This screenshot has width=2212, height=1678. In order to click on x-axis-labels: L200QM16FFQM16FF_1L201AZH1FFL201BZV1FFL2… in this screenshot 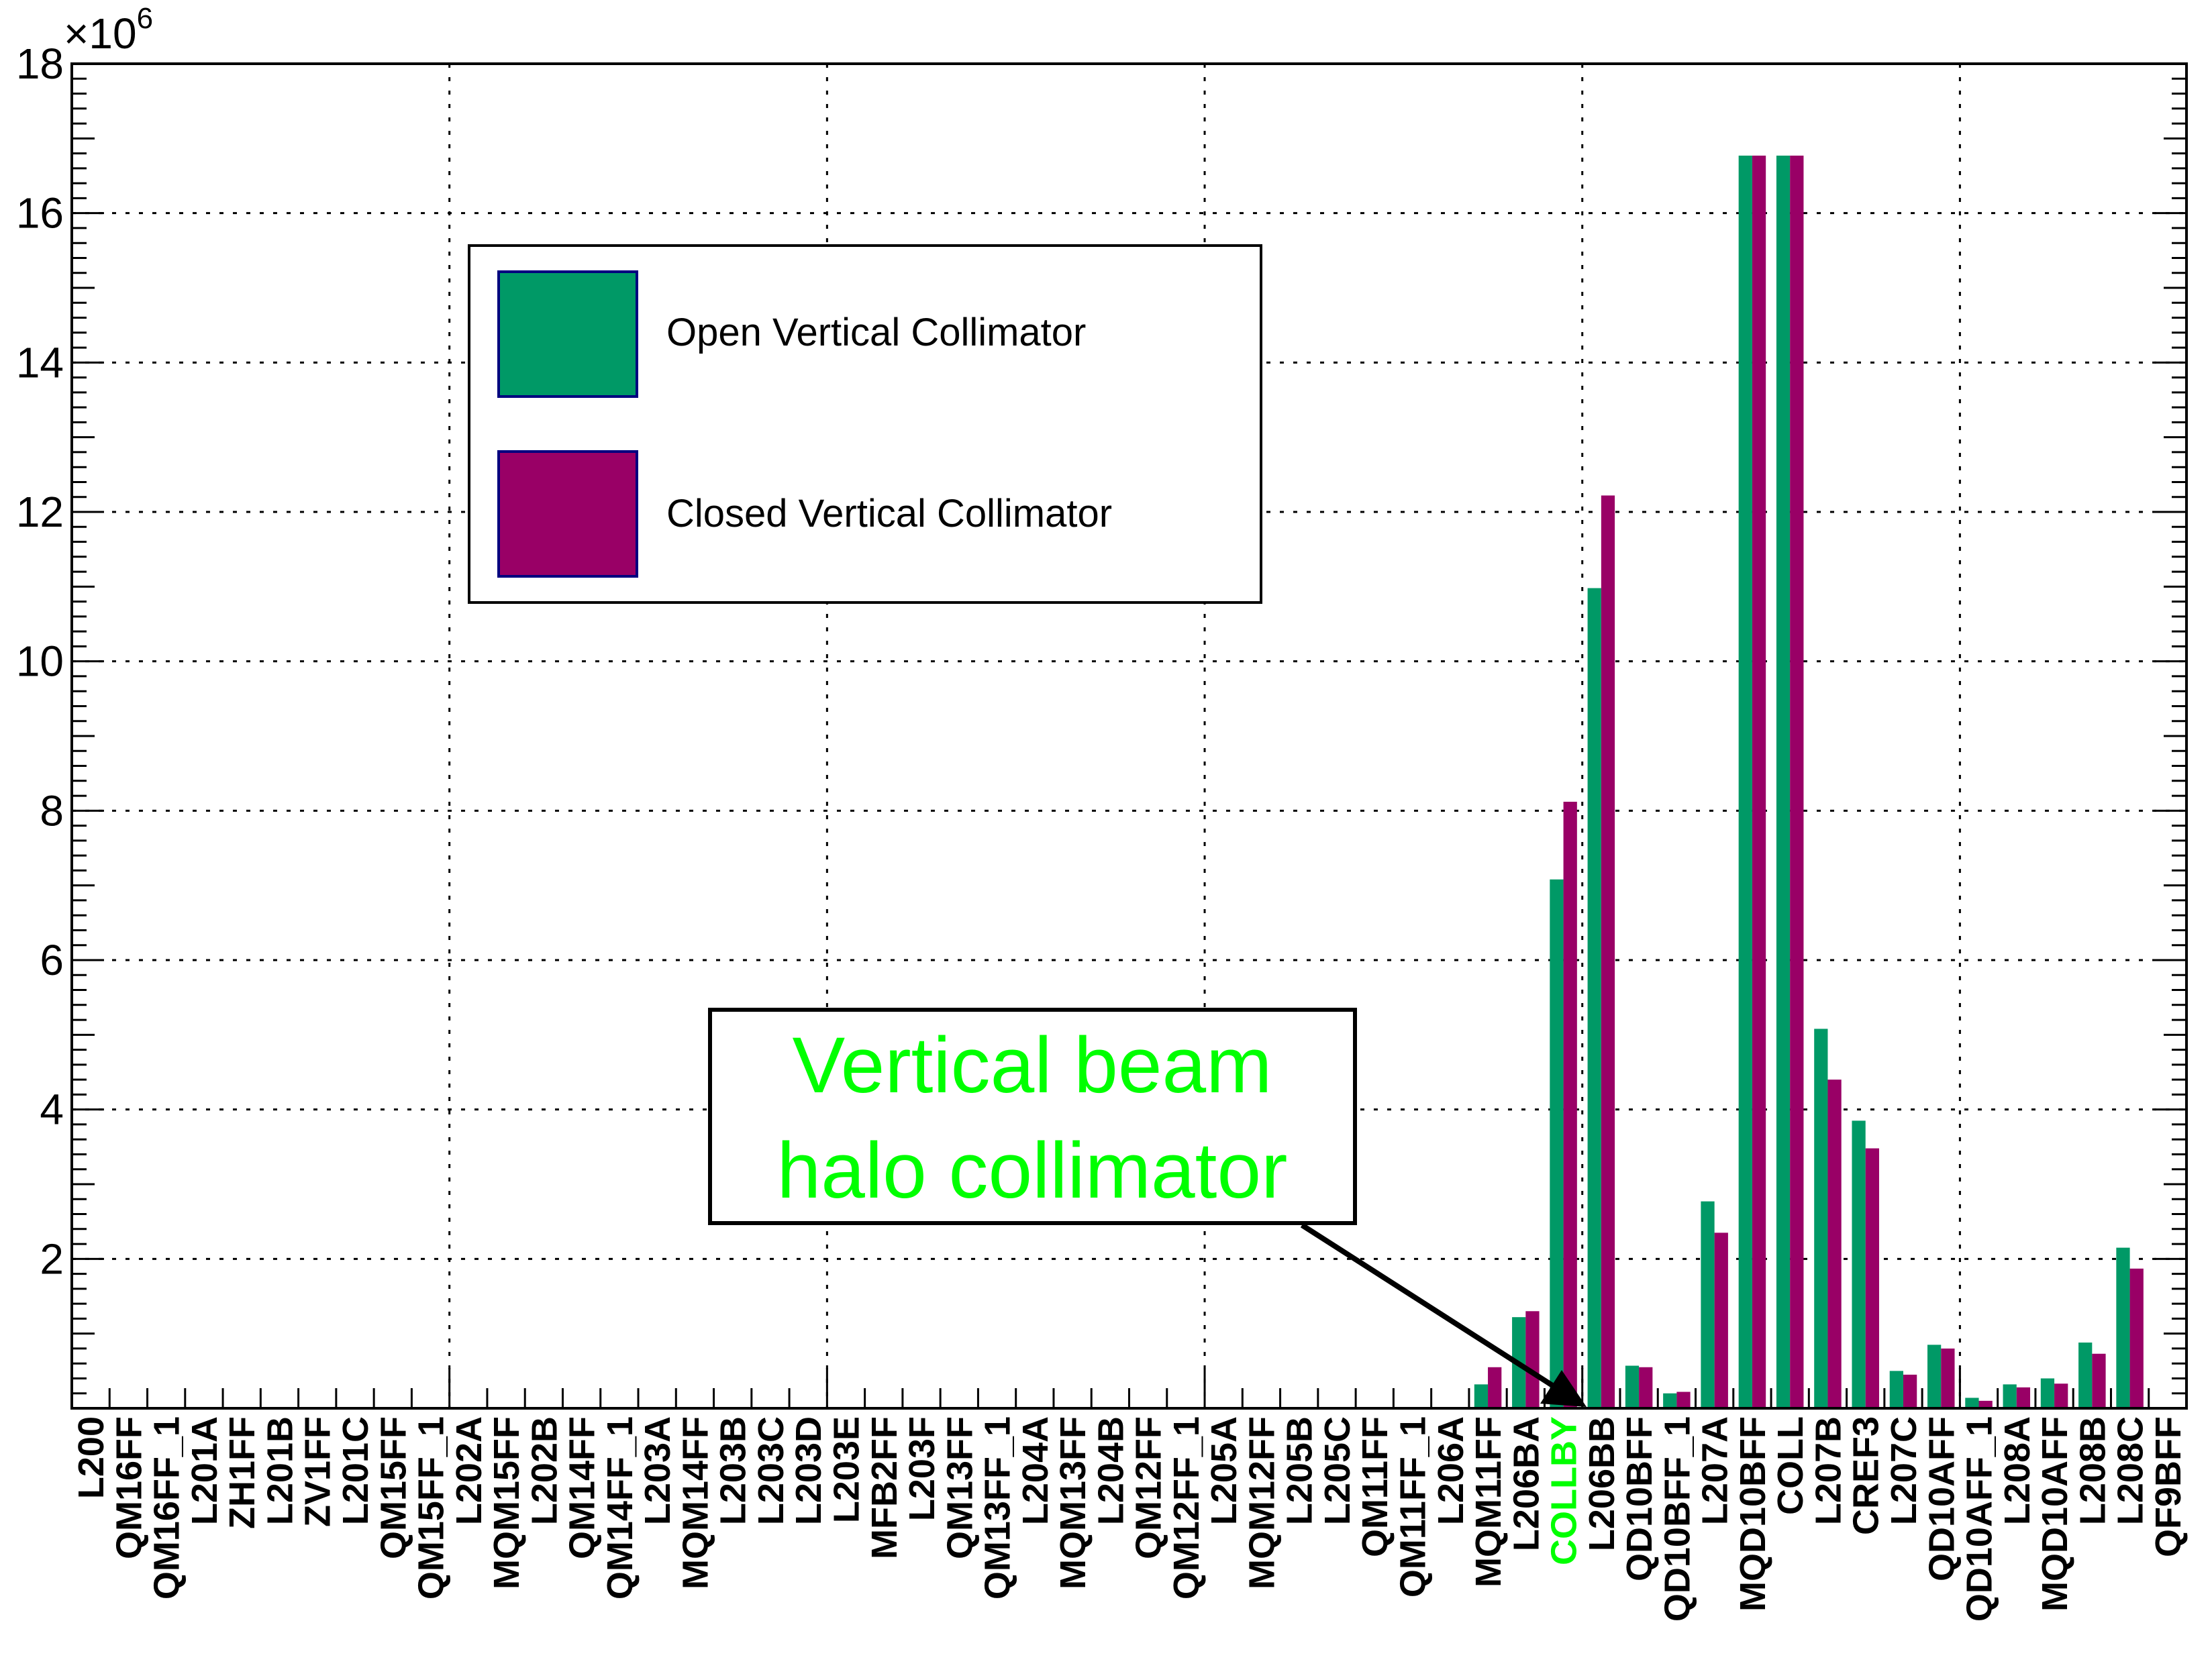, I will do `click(1130, 1519)`.